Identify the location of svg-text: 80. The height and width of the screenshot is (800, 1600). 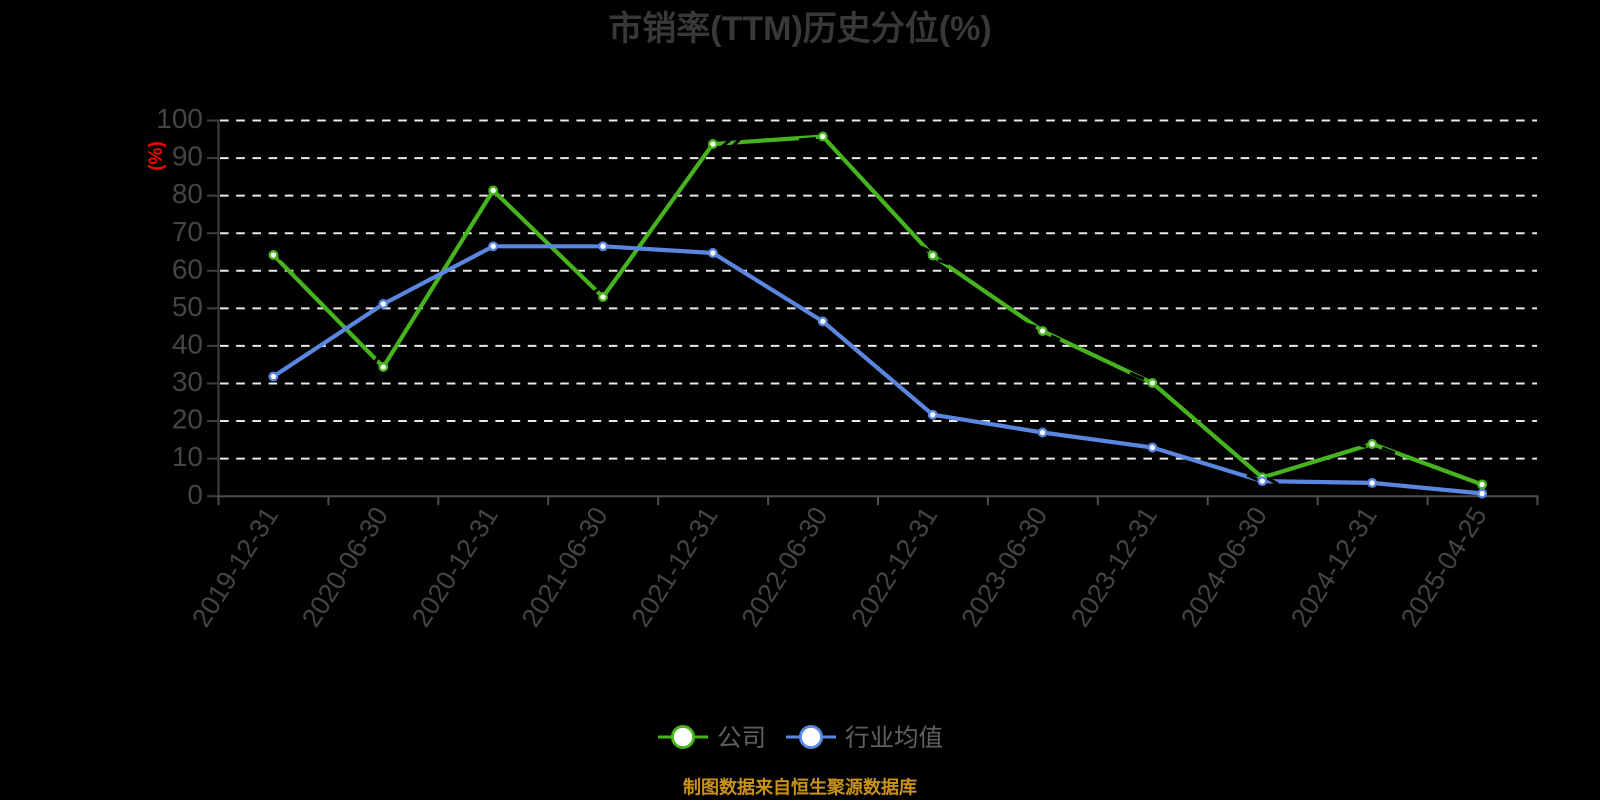
(187, 193).